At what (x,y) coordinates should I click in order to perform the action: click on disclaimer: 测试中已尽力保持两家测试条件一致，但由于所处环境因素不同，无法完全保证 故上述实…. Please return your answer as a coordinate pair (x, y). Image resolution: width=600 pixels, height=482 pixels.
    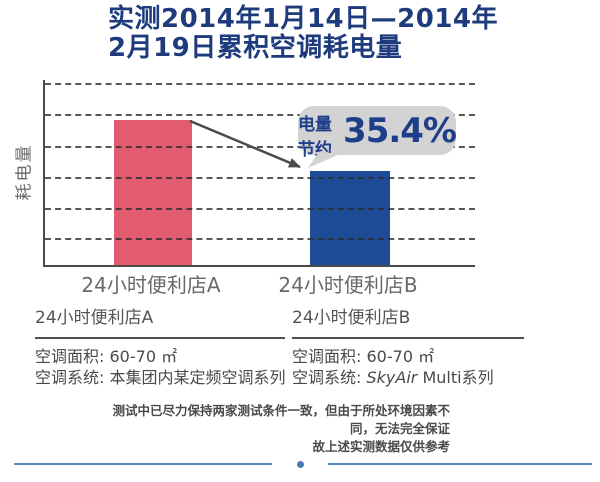
    Looking at the image, I should click on (270, 429).